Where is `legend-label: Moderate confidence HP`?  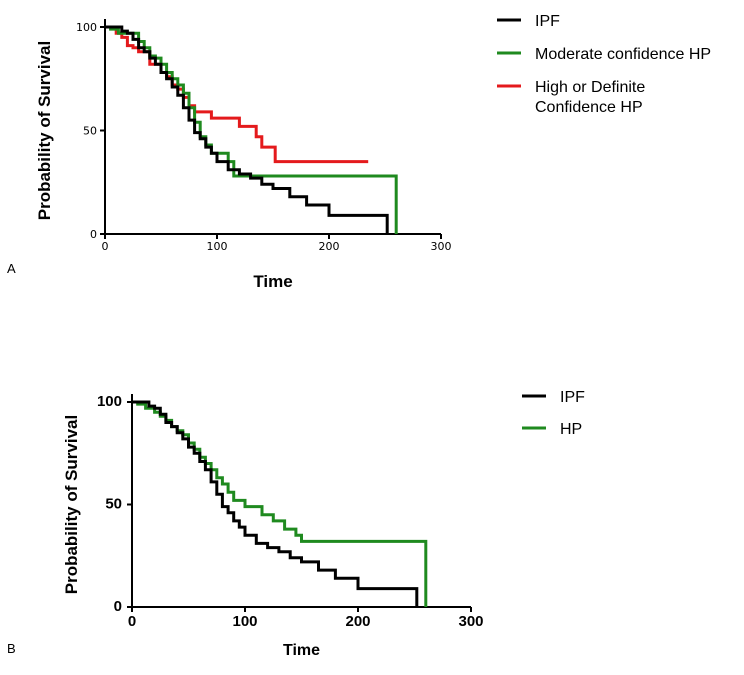
legend-label: Moderate confidence HP is located at coordinates (623, 54).